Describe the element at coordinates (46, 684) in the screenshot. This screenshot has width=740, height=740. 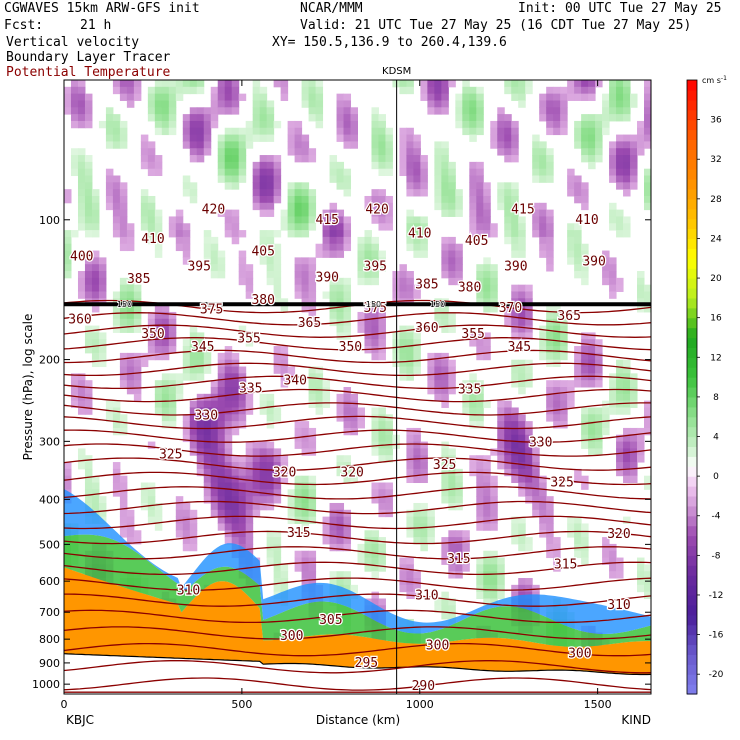
I see `y-tick-label: 1000` at that location.